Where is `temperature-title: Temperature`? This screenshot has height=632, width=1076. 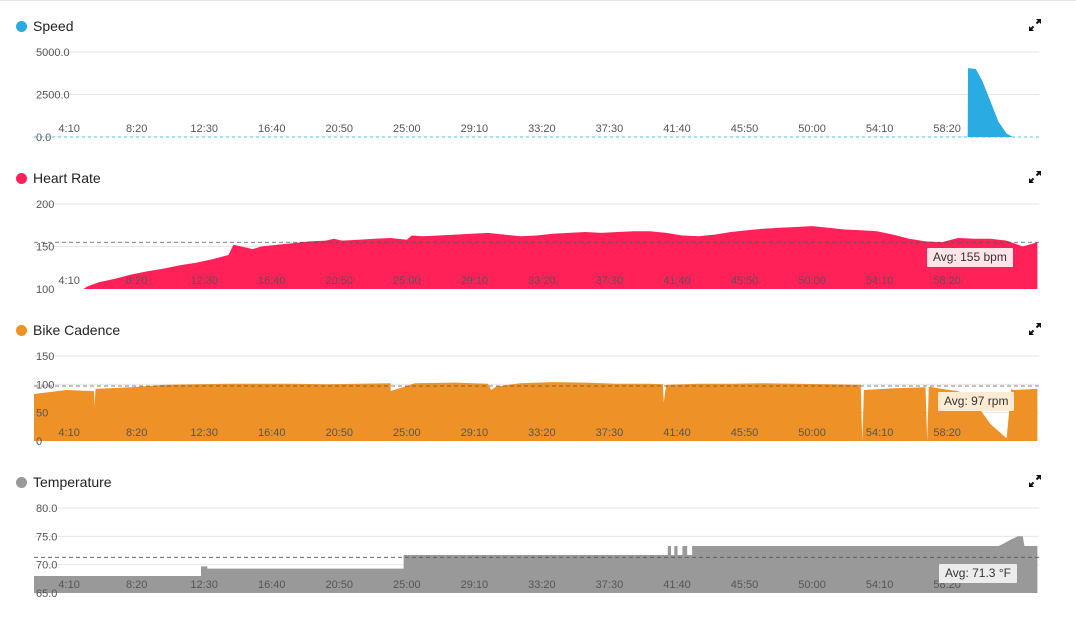 temperature-title: Temperature is located at coordinates (72, 482).